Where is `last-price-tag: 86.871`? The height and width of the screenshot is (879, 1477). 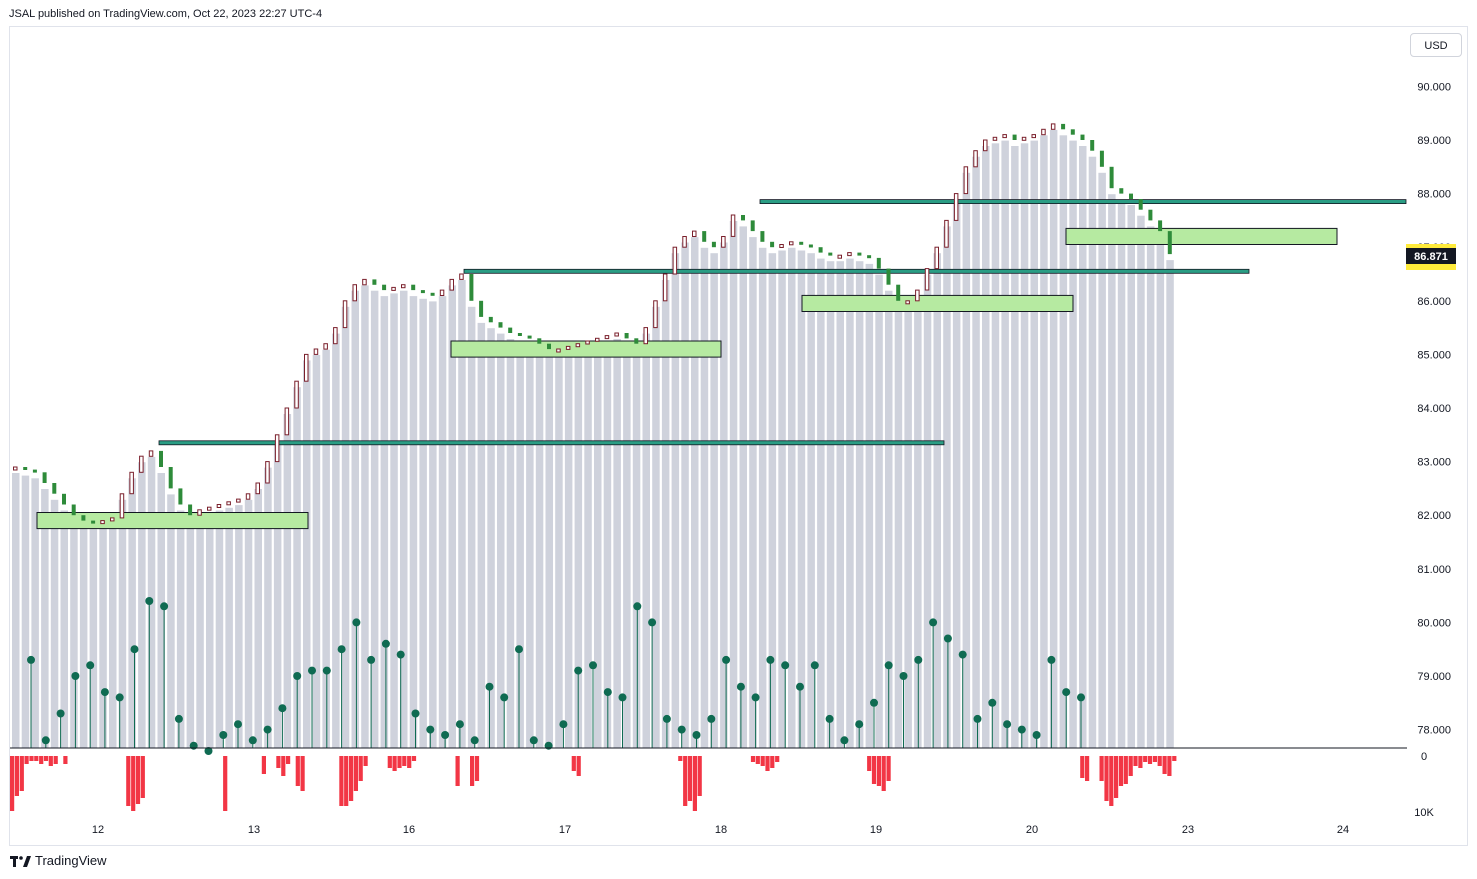
last-price-tag: 86.871 is located at coordinates (1431, 257).